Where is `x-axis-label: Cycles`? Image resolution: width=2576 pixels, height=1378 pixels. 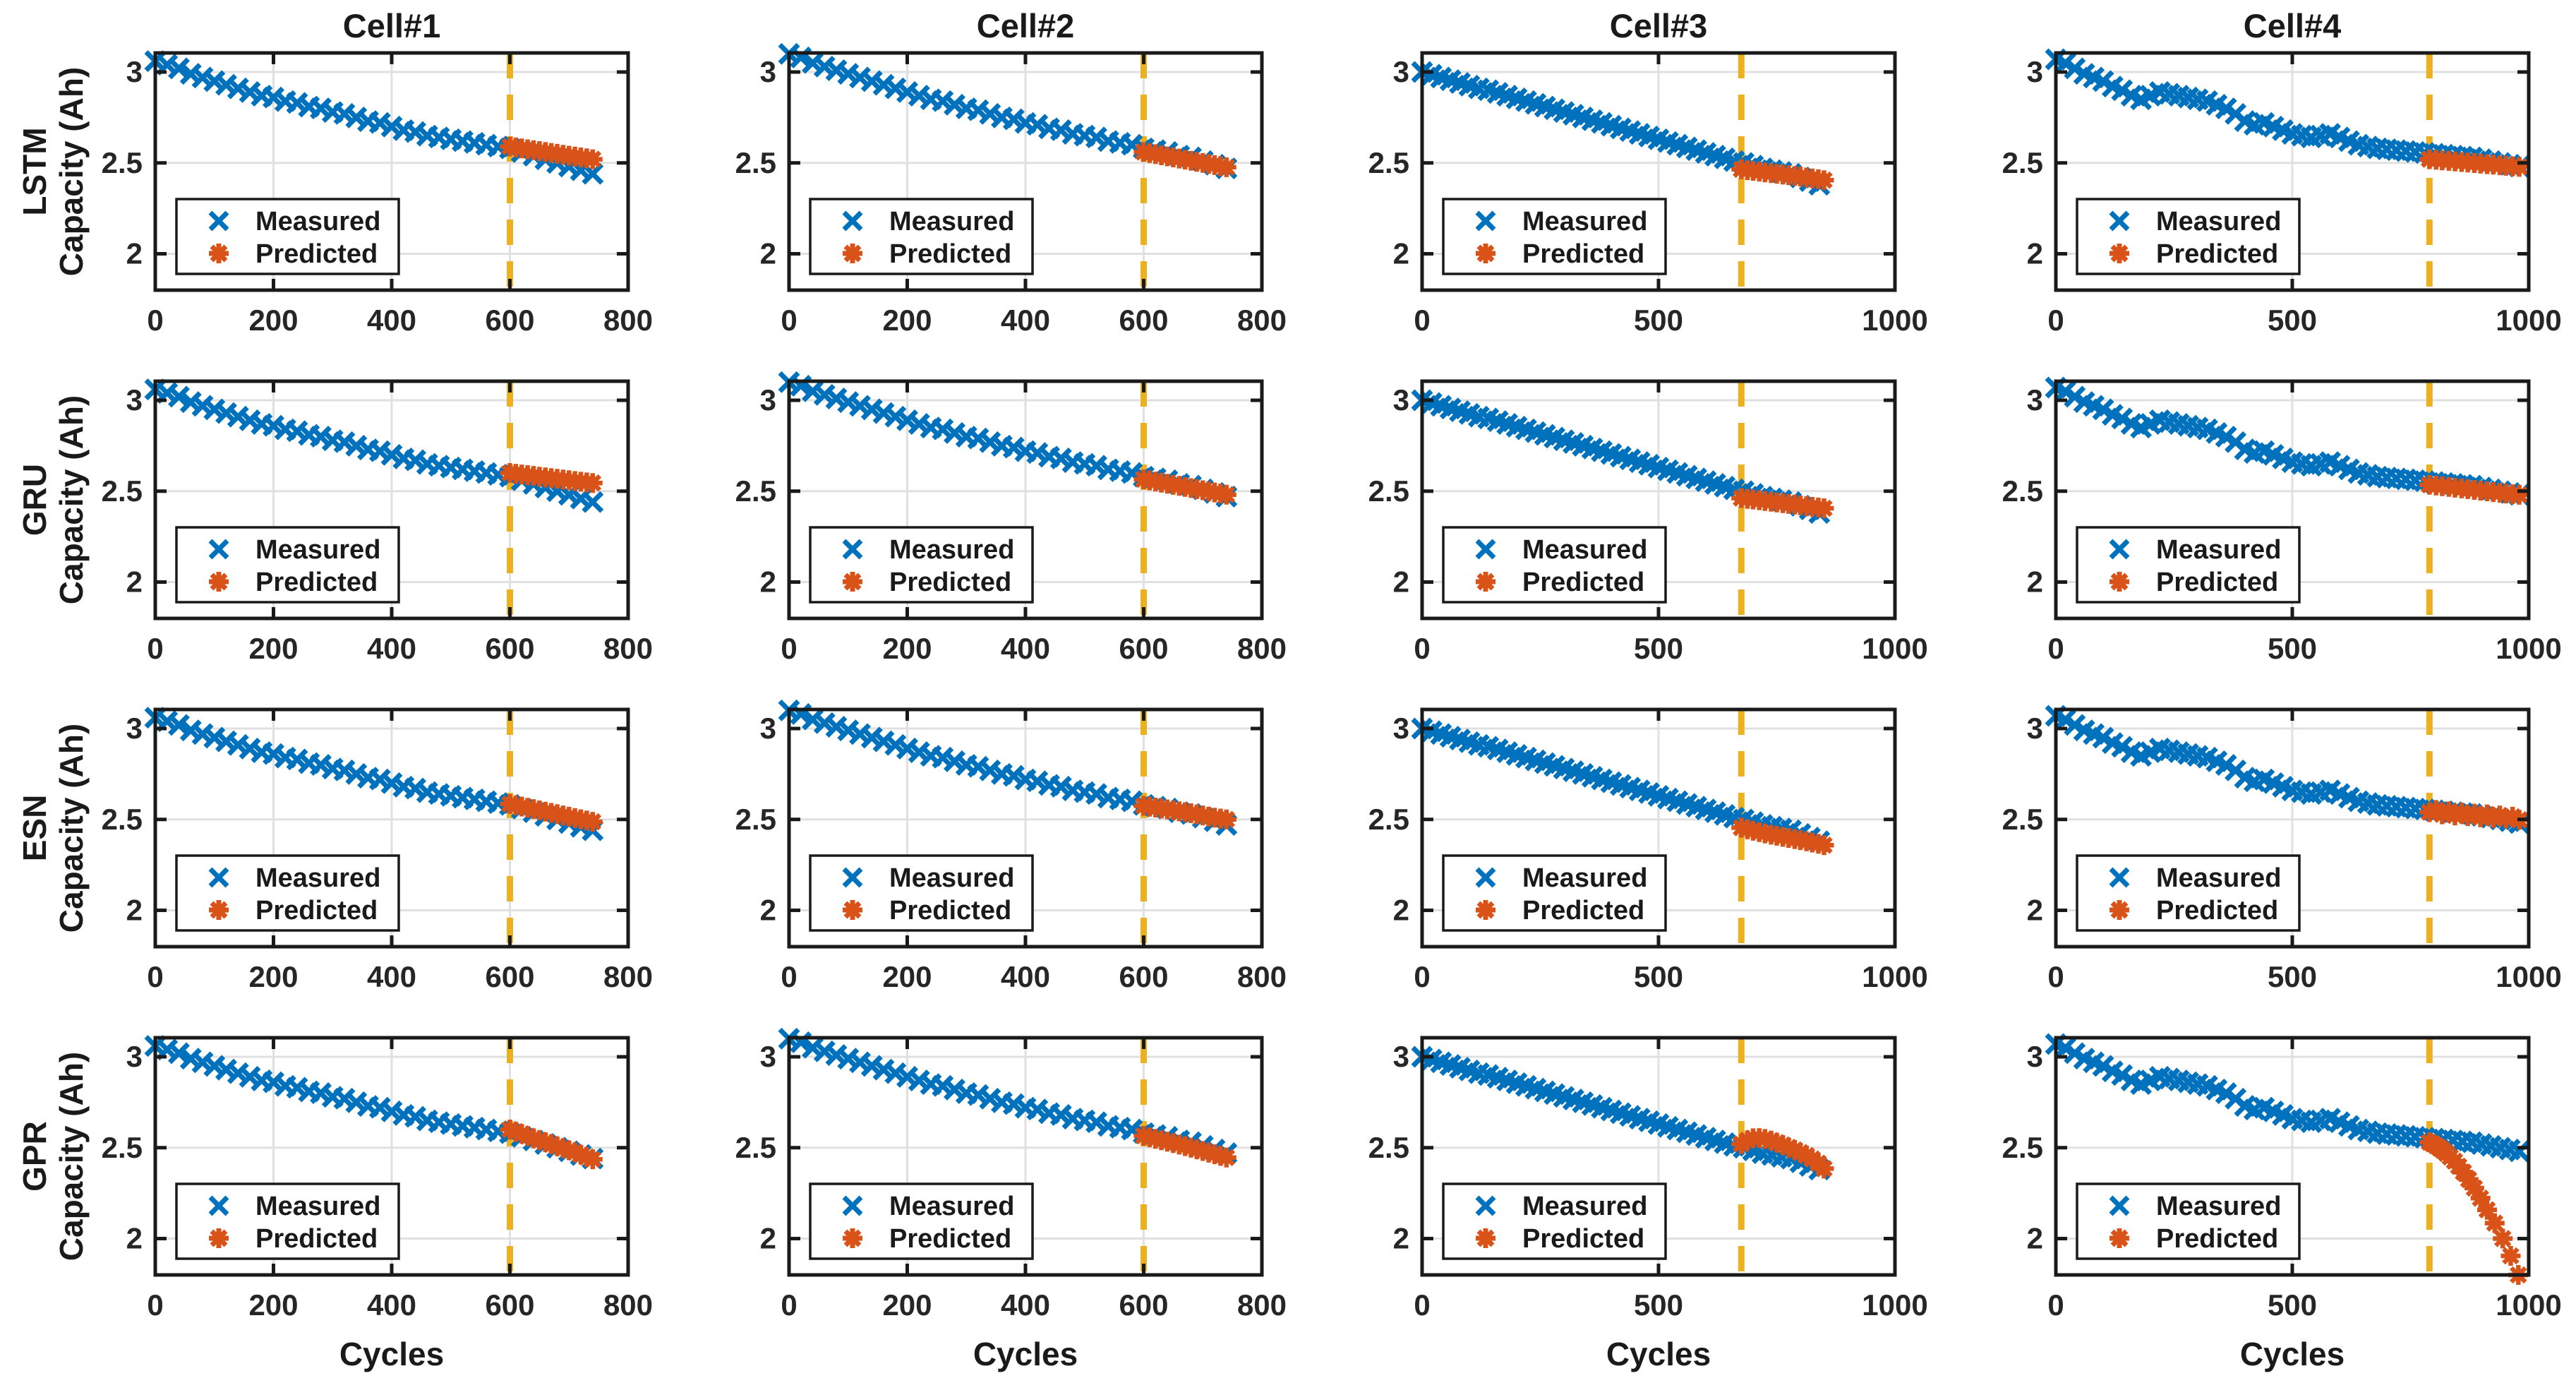
x-axis-label: Cycles is located at coordinates (391, 1354).